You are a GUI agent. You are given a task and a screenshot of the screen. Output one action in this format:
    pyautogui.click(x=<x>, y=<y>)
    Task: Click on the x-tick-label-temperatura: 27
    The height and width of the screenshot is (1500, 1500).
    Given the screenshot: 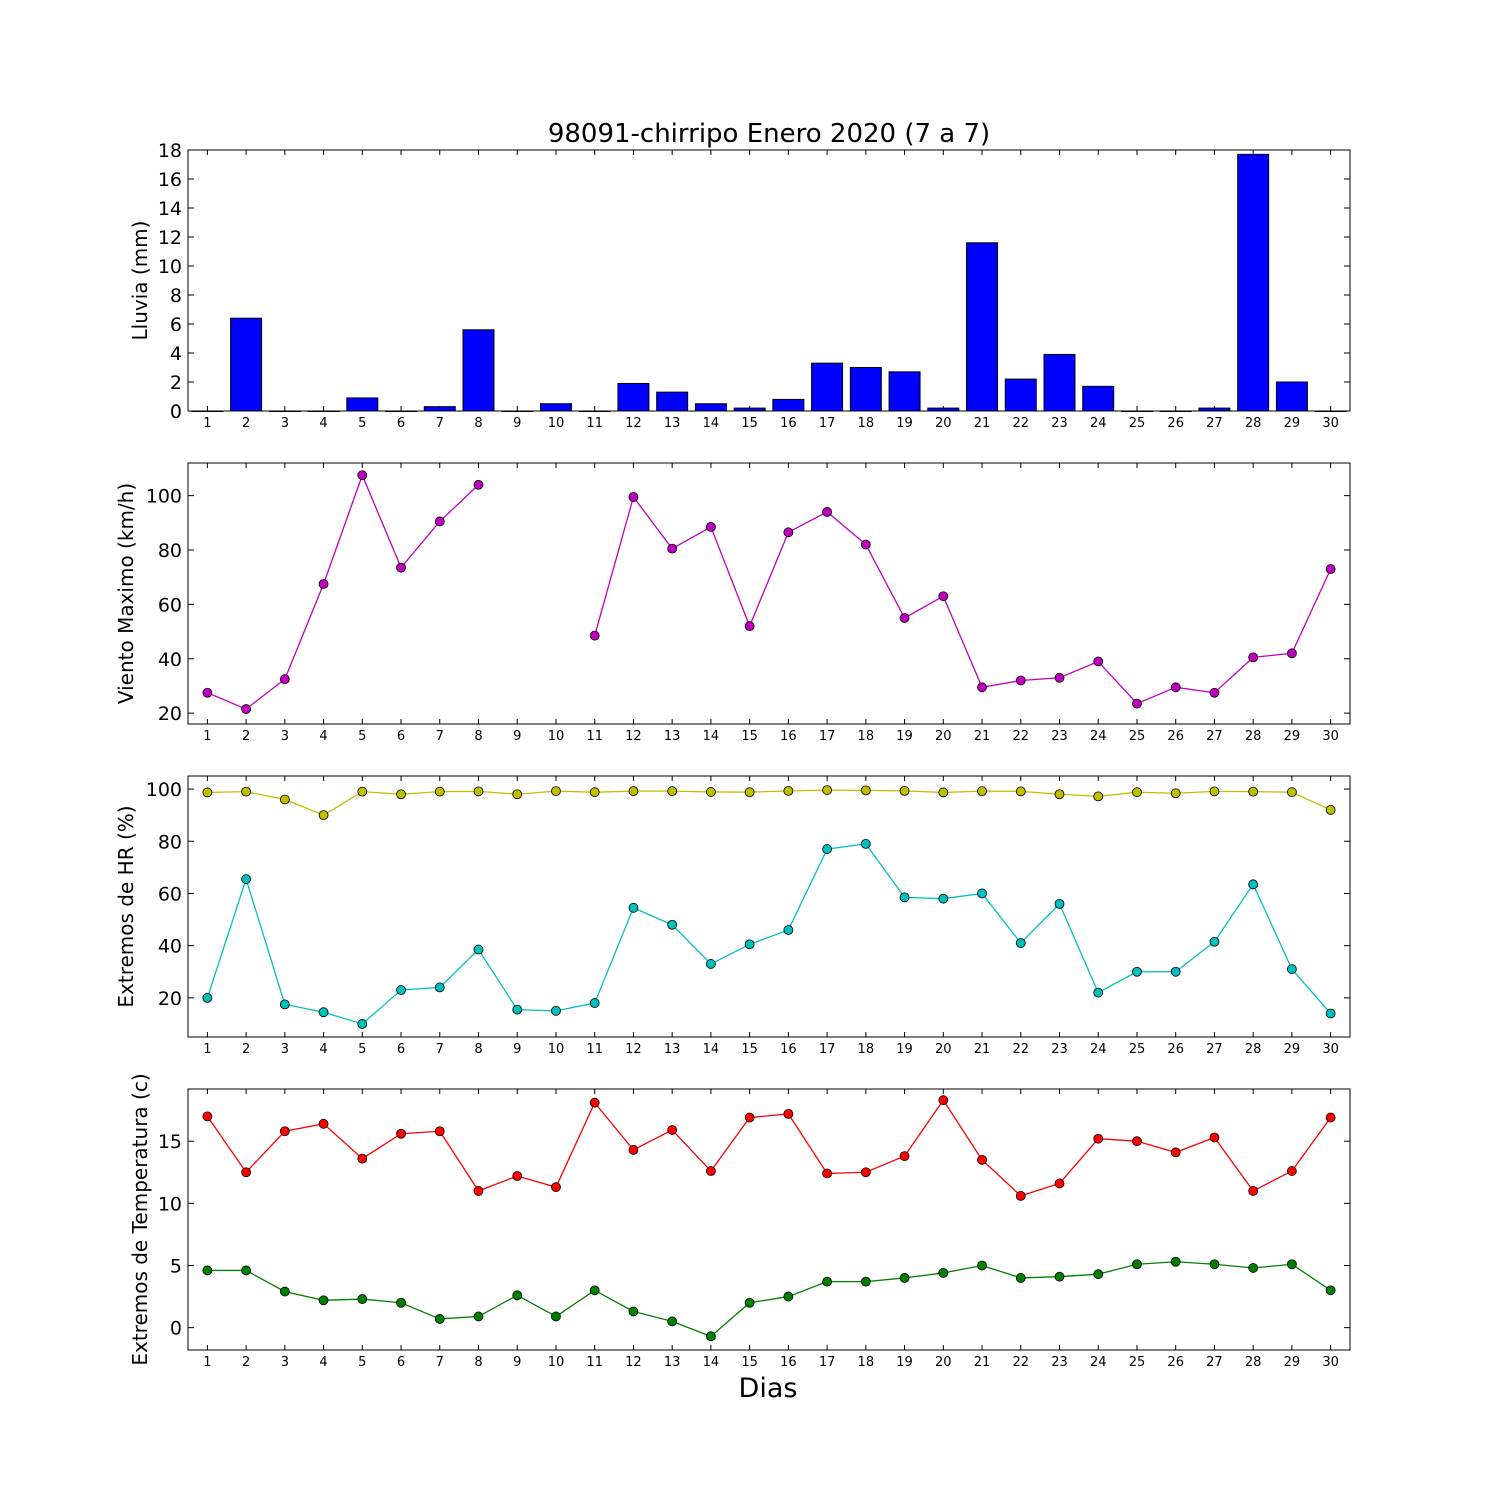 What is the action you would take?
    pyautogui.click(x=1214, y=1362)
    